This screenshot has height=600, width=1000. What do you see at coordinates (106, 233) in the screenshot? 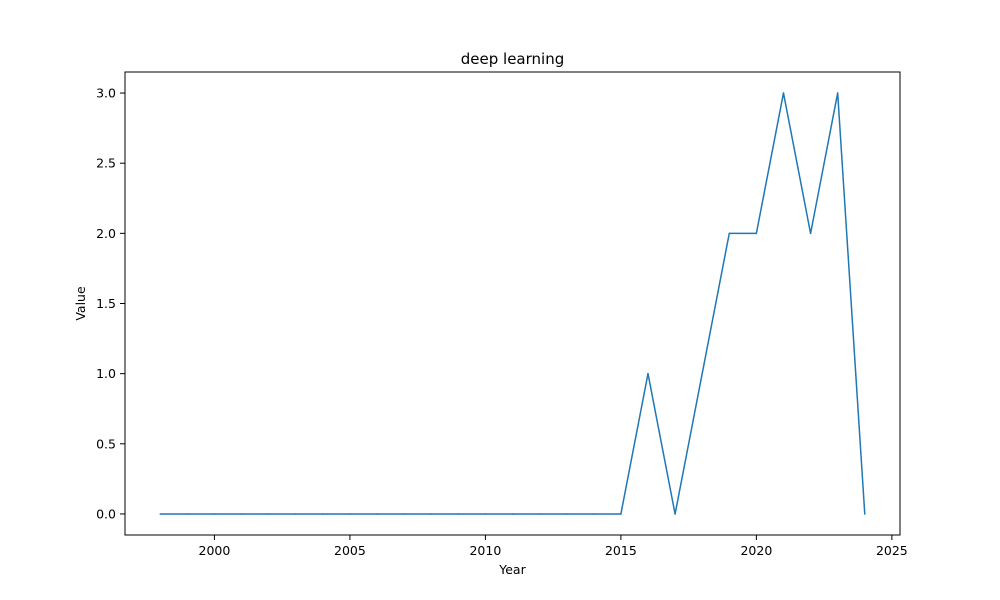
I see `y-tick-label: 2.0` at bounding box center [106, 233].